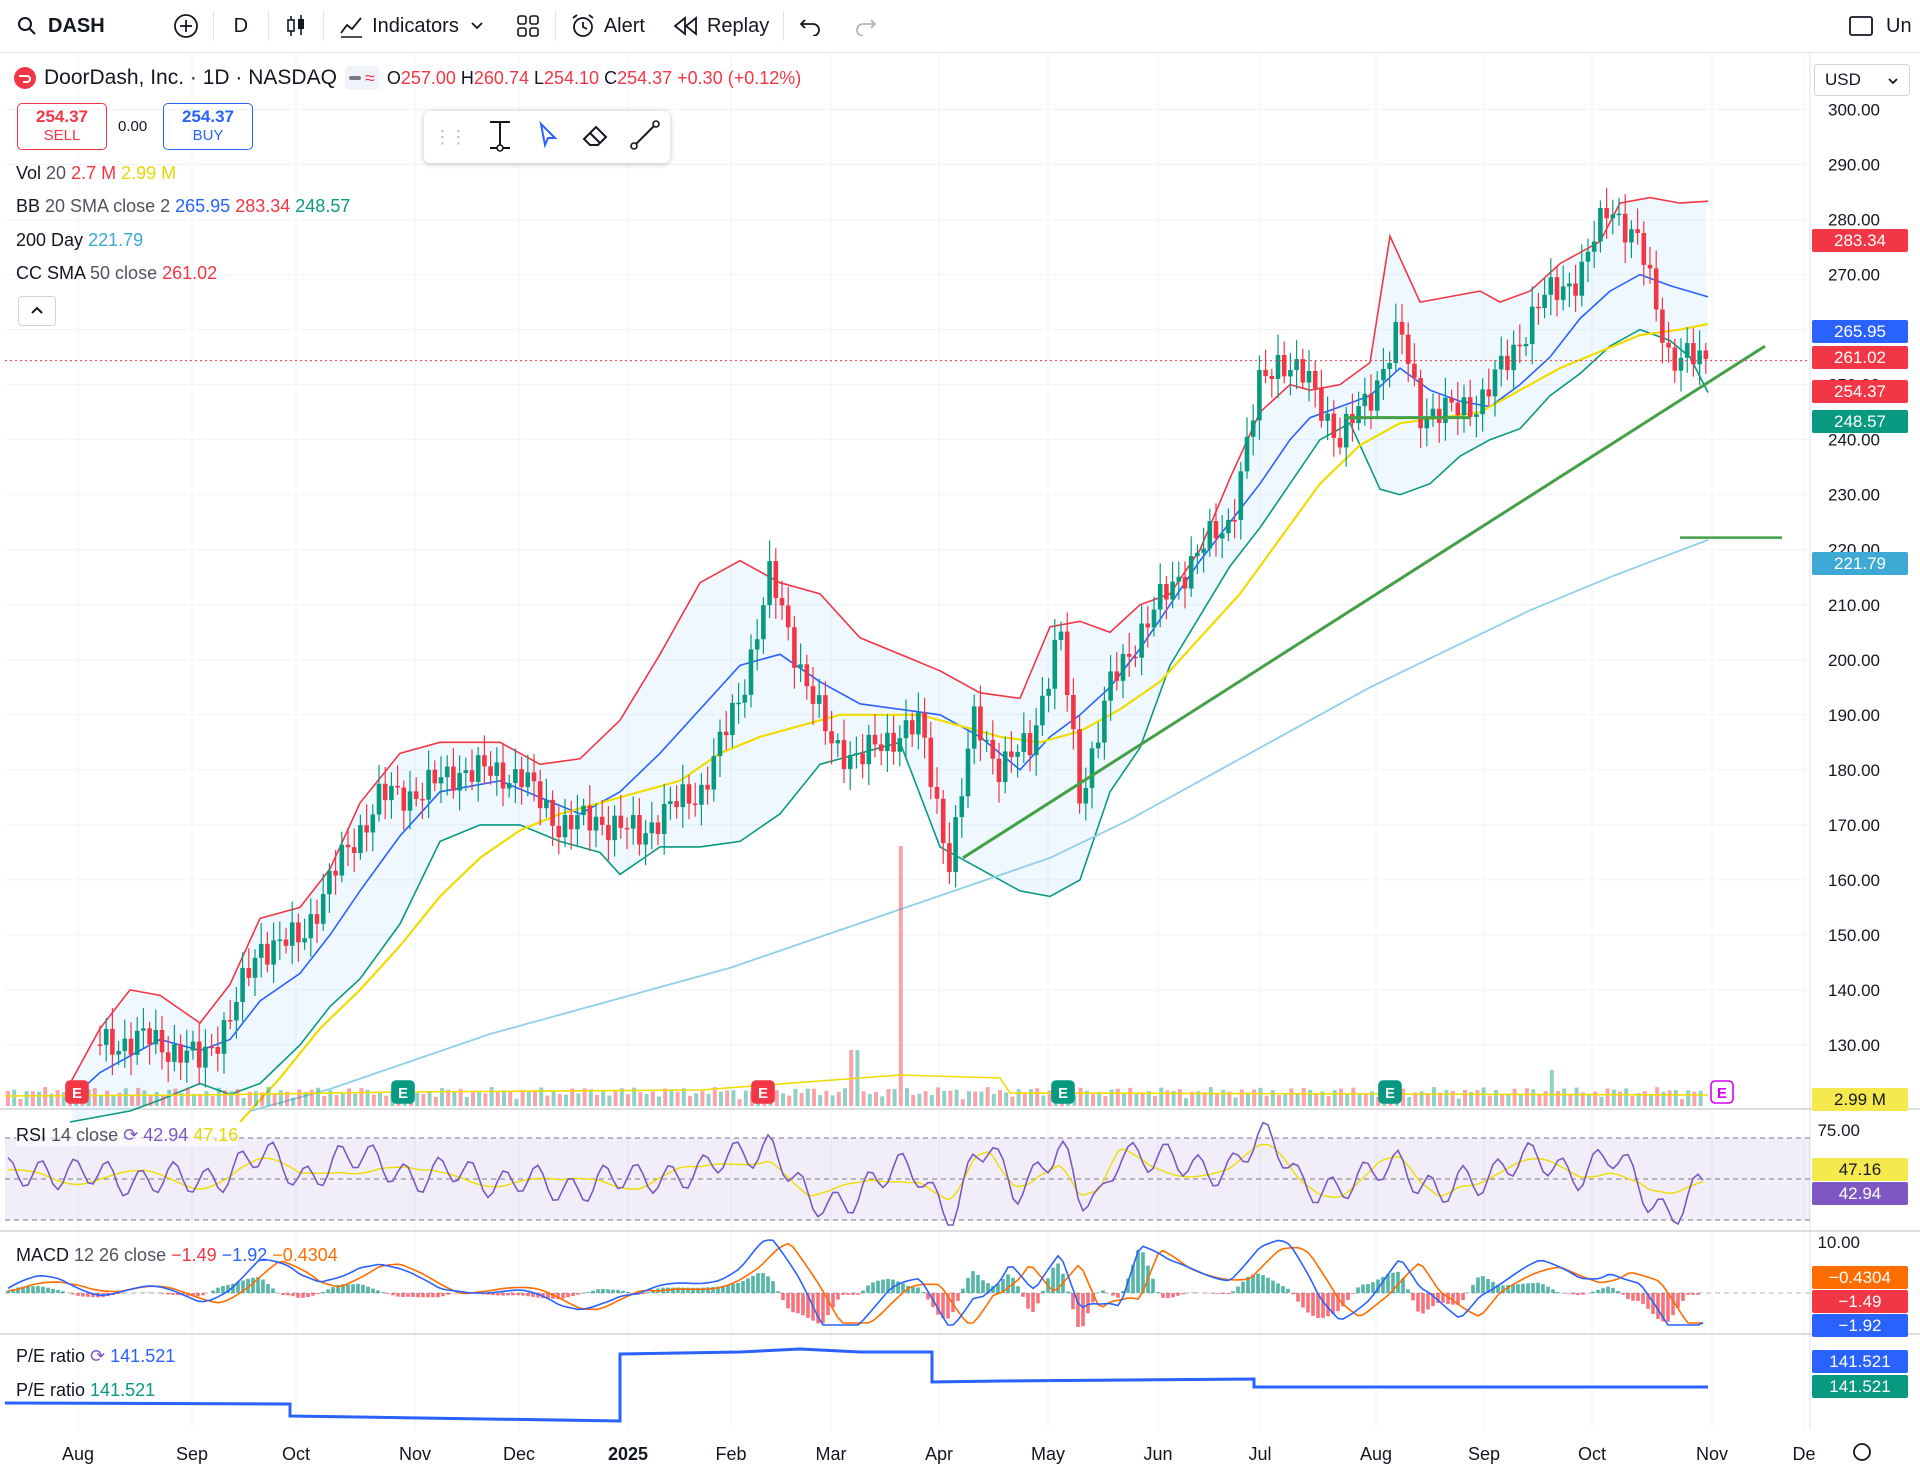  I want to click on chart-type-button, so click(296, 26).